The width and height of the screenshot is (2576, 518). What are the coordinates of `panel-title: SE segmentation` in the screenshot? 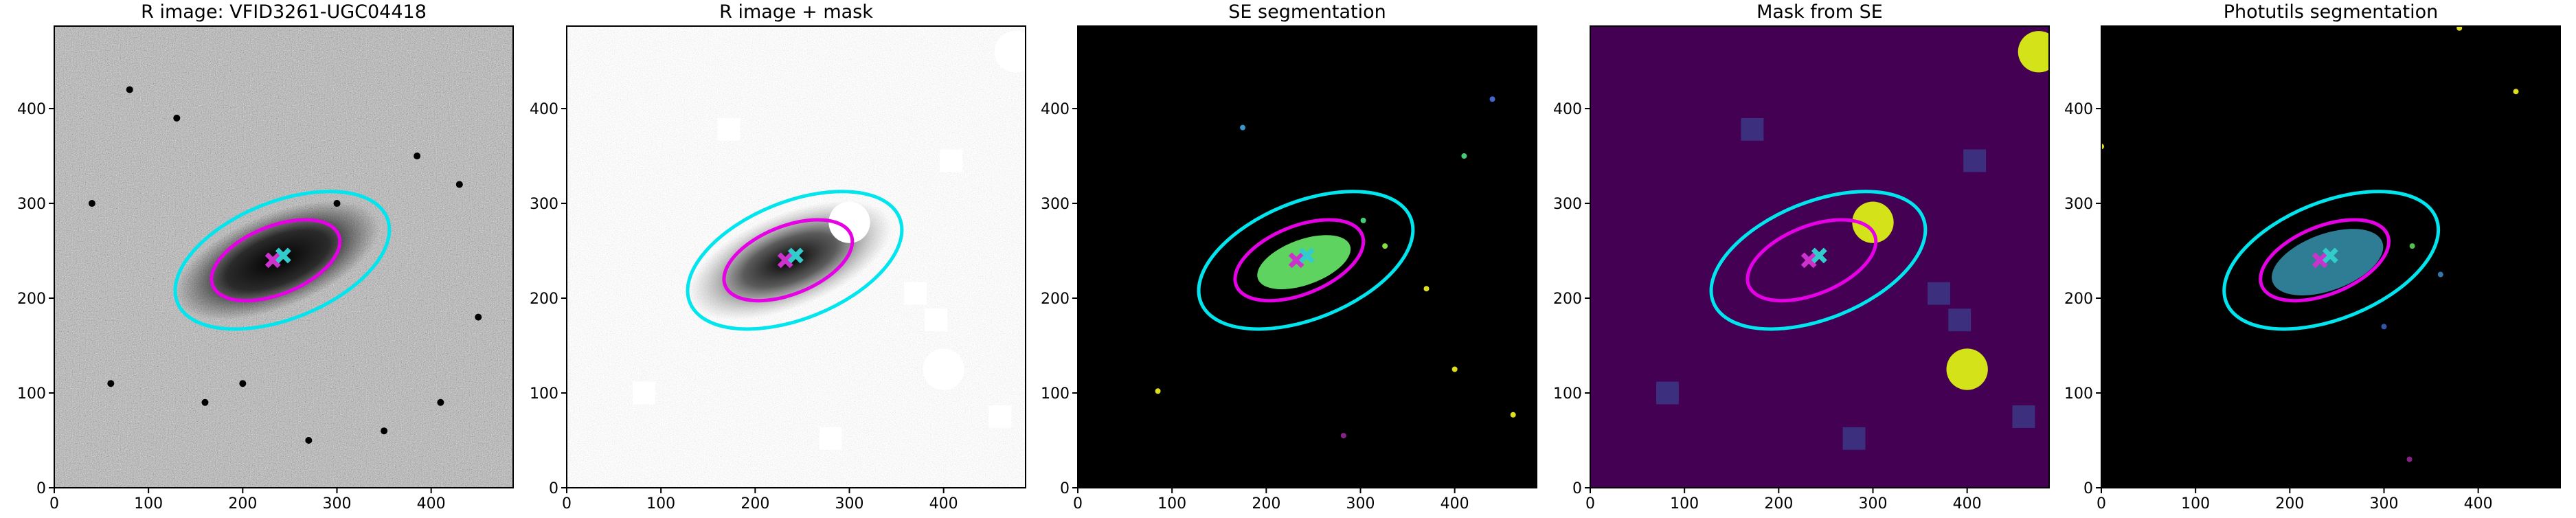 It's located at (1307, 12).